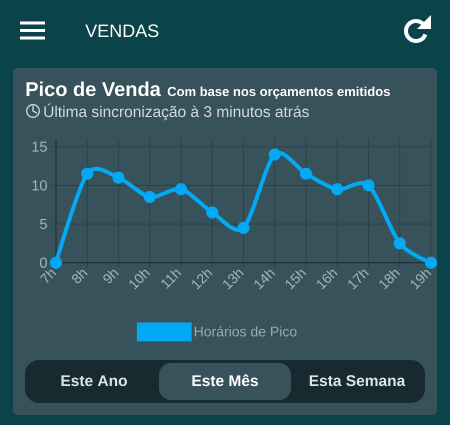 The image size is (450, 425). Describe the element at coordinates (265, 280) in the screenshot. I see `x-tick-label: 14h` at that location.